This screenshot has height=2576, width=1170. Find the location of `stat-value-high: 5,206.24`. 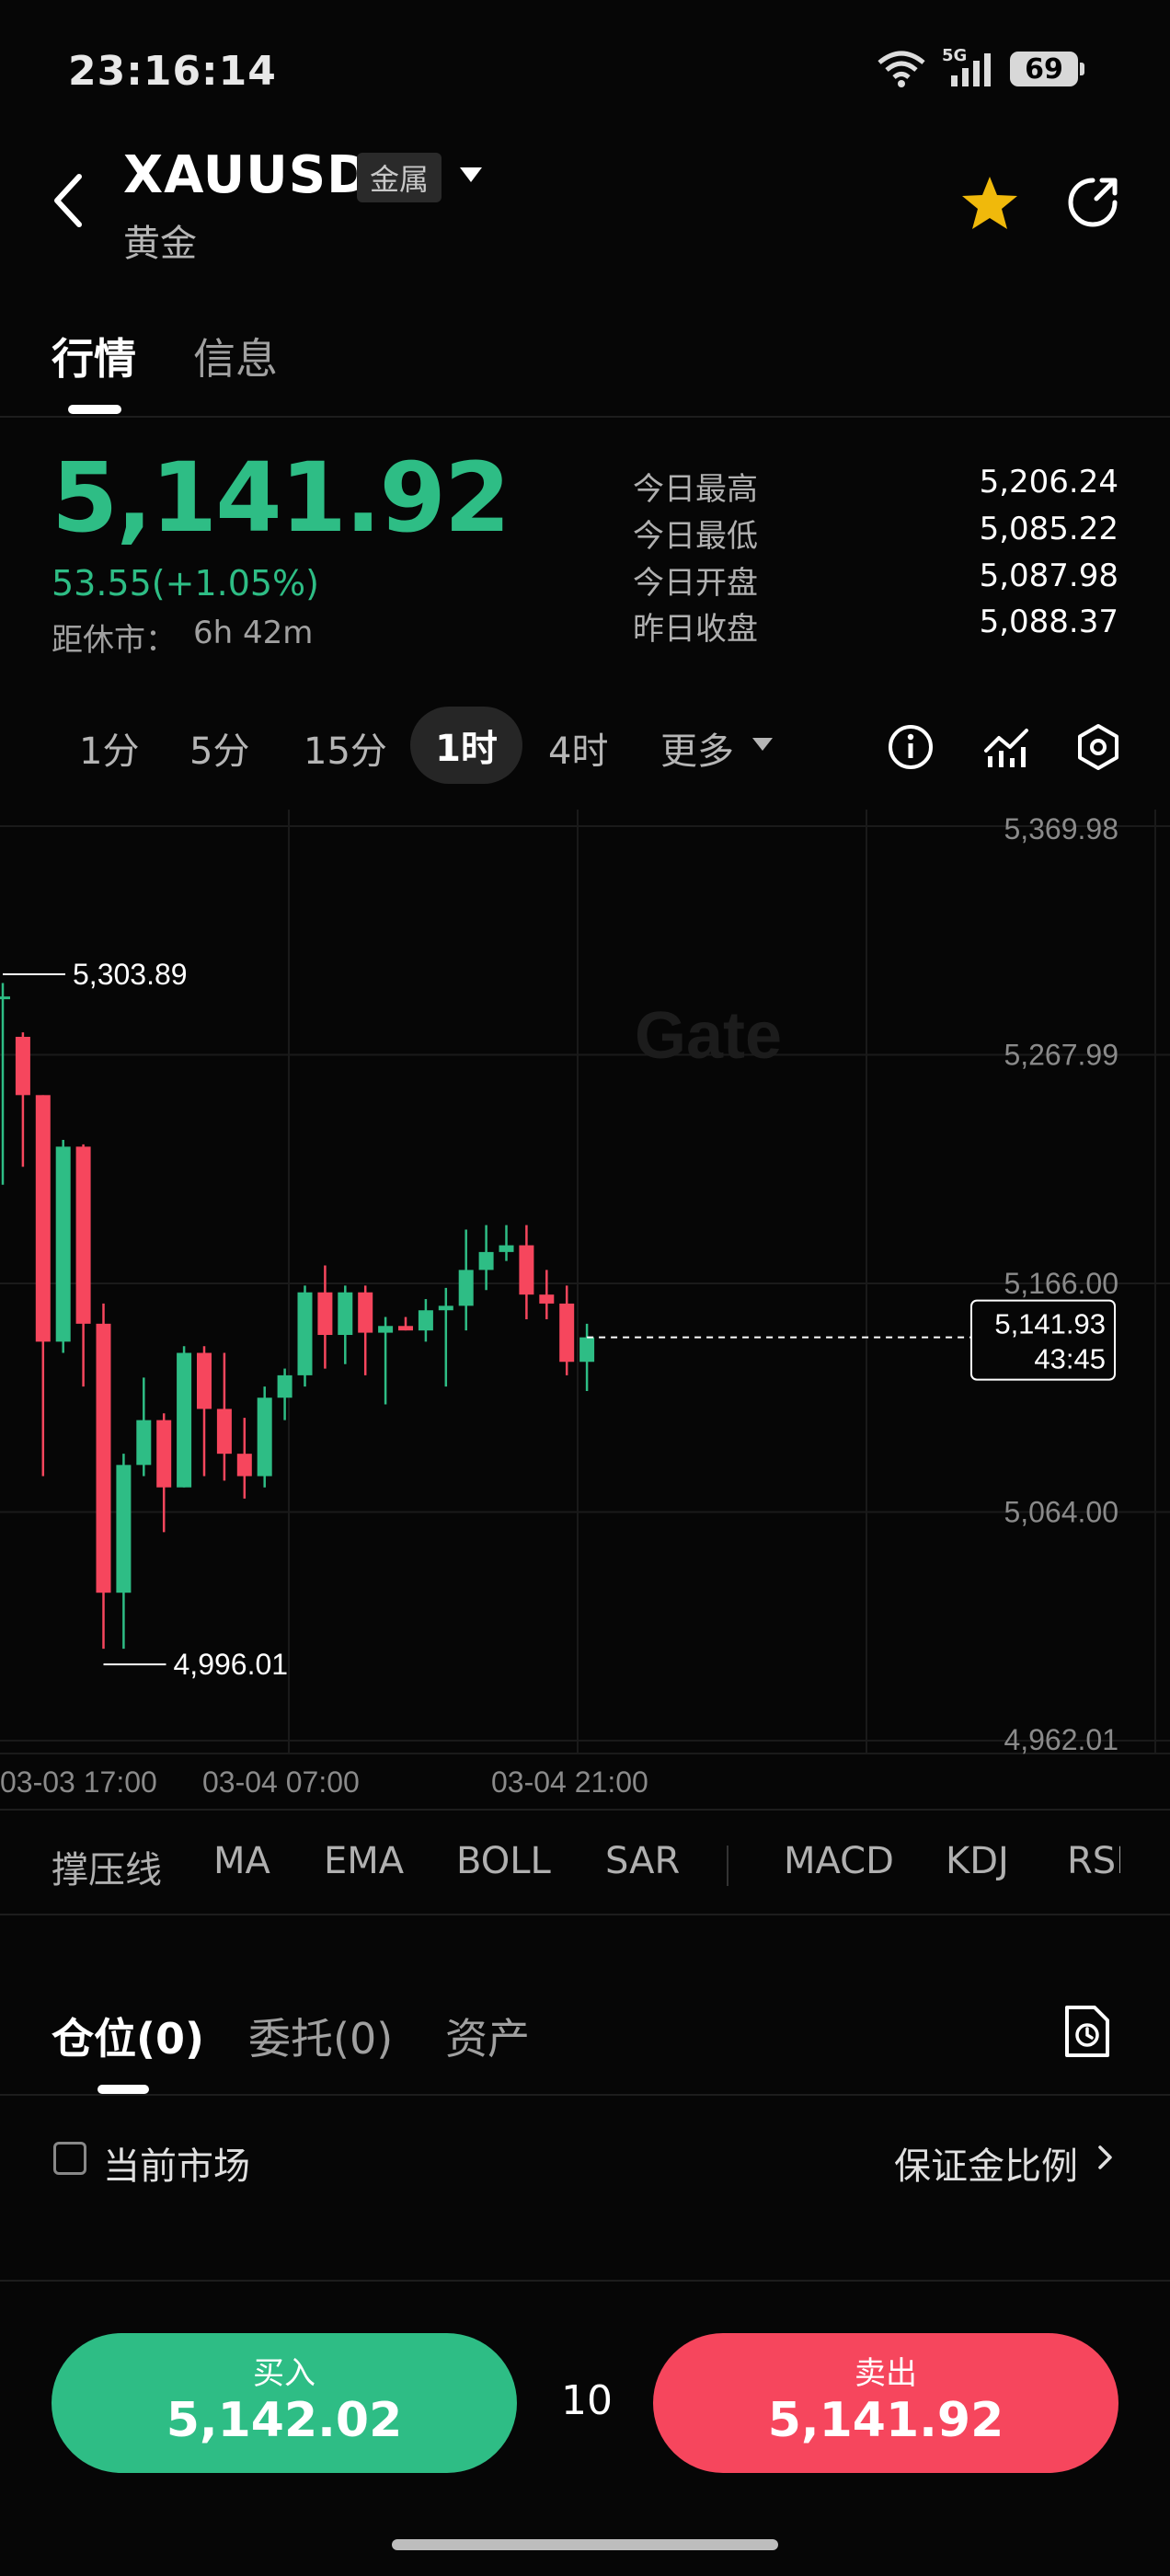

stat-value-high: 5,206.24 is located at coordinates (1048, 482).